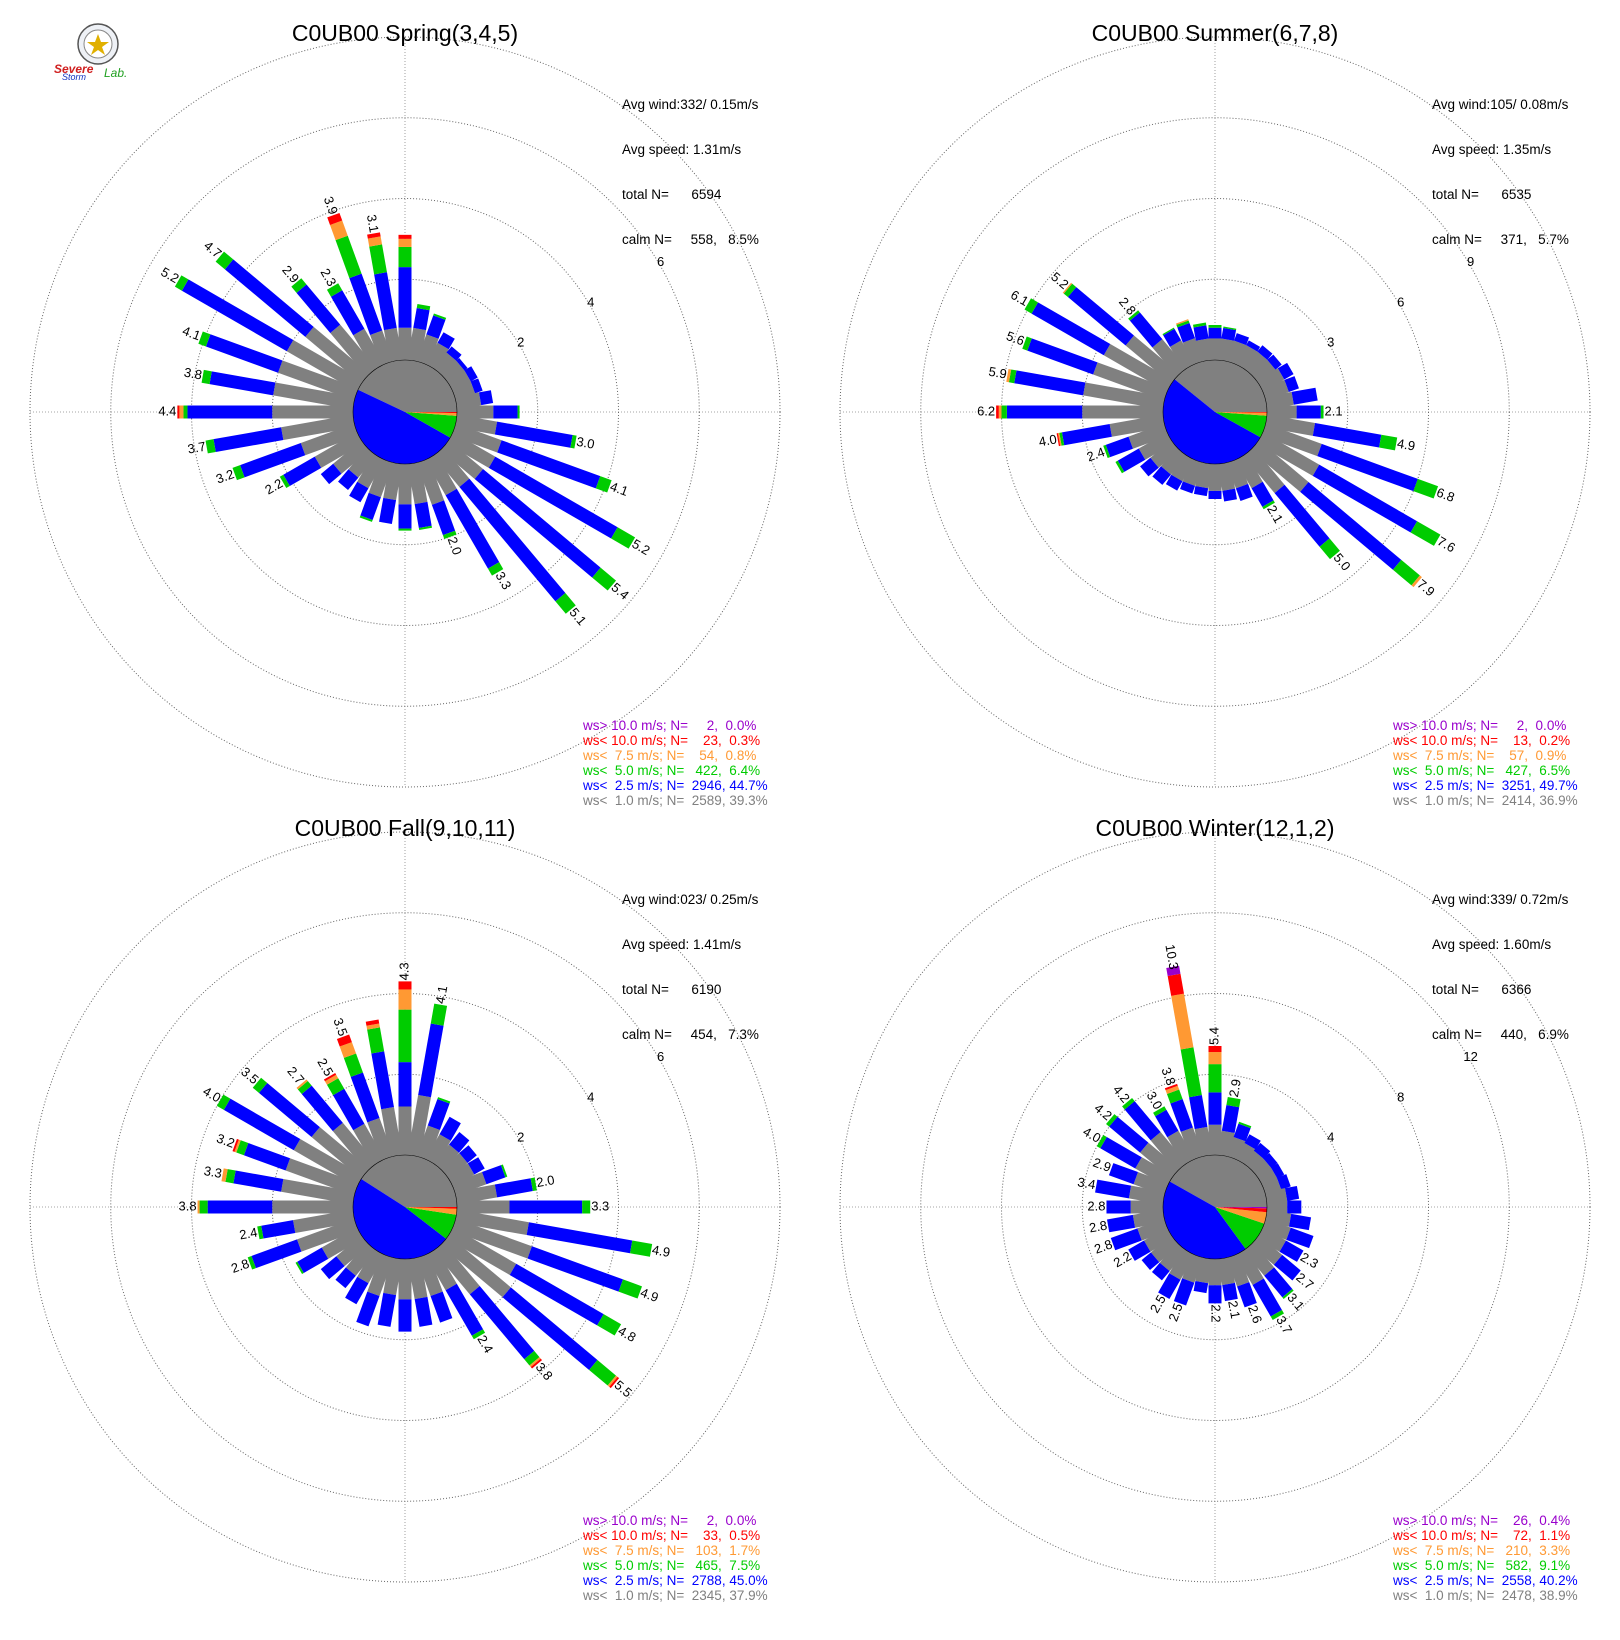 This screenshot has width=1620, height=1640. Describe the element at coordinates (661, 1251) in the screenshot. I see `bar-total-label: 4.9` at that location.